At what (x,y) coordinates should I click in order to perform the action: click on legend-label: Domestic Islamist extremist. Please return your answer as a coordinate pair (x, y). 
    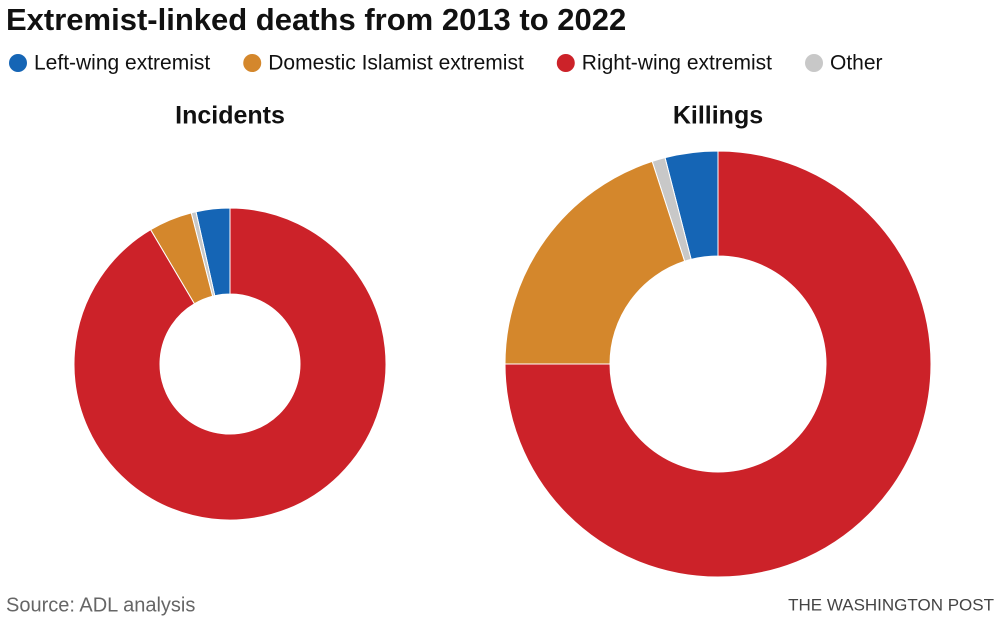
    Looking at the image, I should click on (396, 63).